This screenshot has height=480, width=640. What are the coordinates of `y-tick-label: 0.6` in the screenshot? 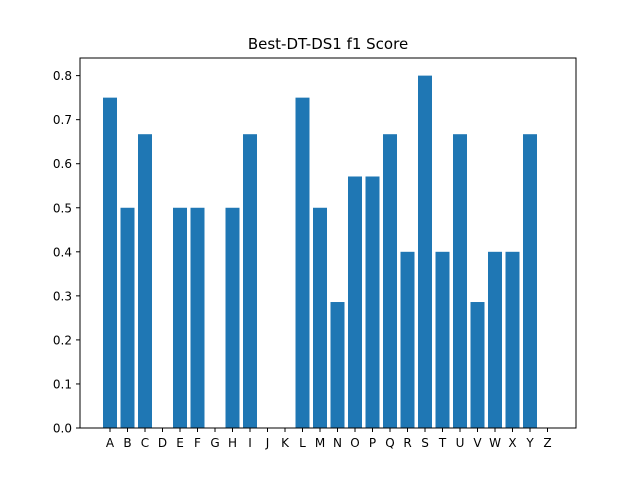 It's located at (62, 164).